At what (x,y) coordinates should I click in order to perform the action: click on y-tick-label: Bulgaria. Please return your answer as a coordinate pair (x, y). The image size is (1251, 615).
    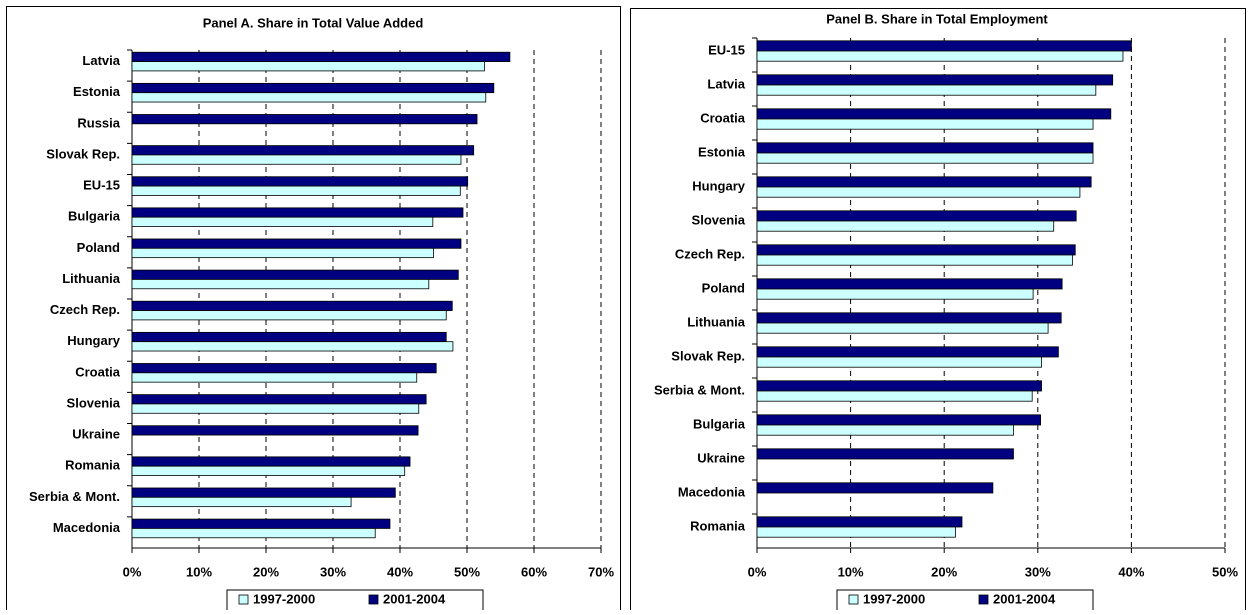
    Looking at the image, I should click on (94, 216).